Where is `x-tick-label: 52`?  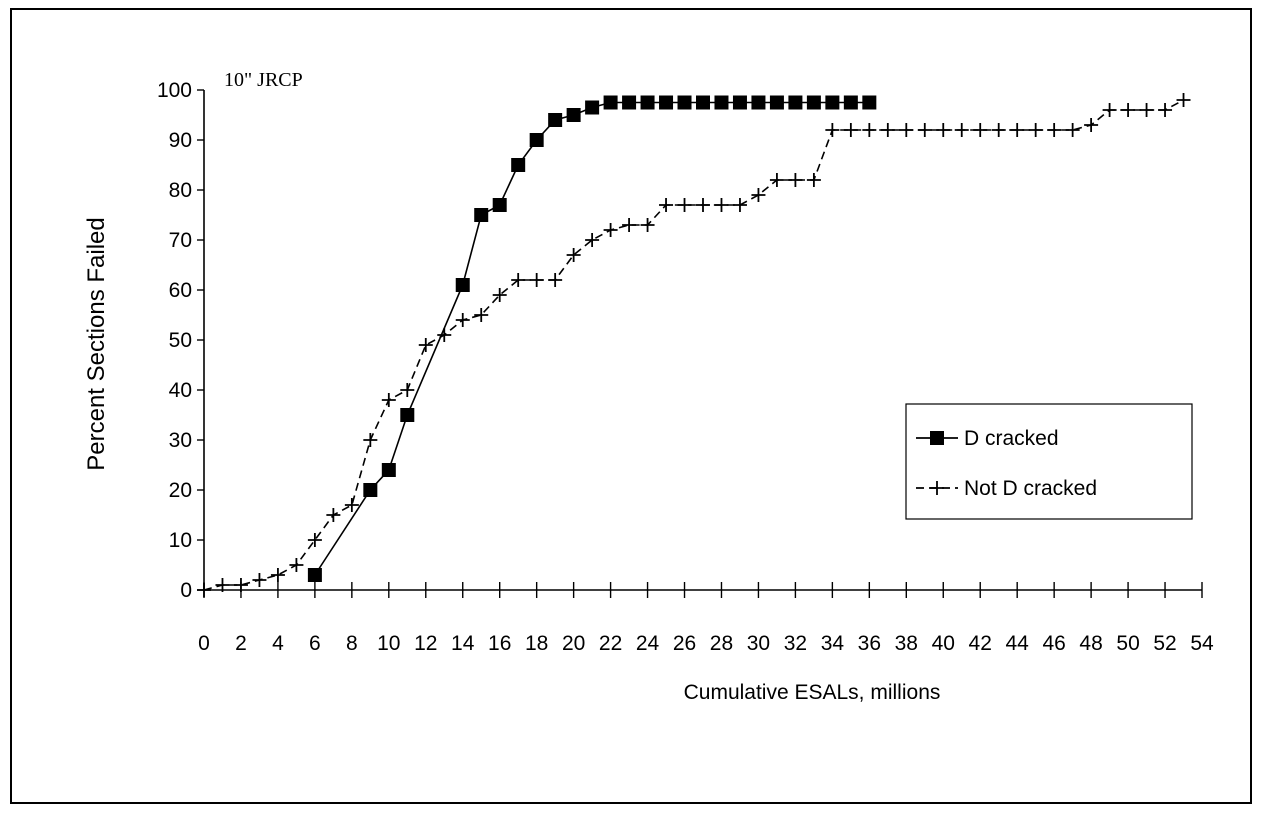 x-tick-label: 52 is located at coordinates (1164, 643).